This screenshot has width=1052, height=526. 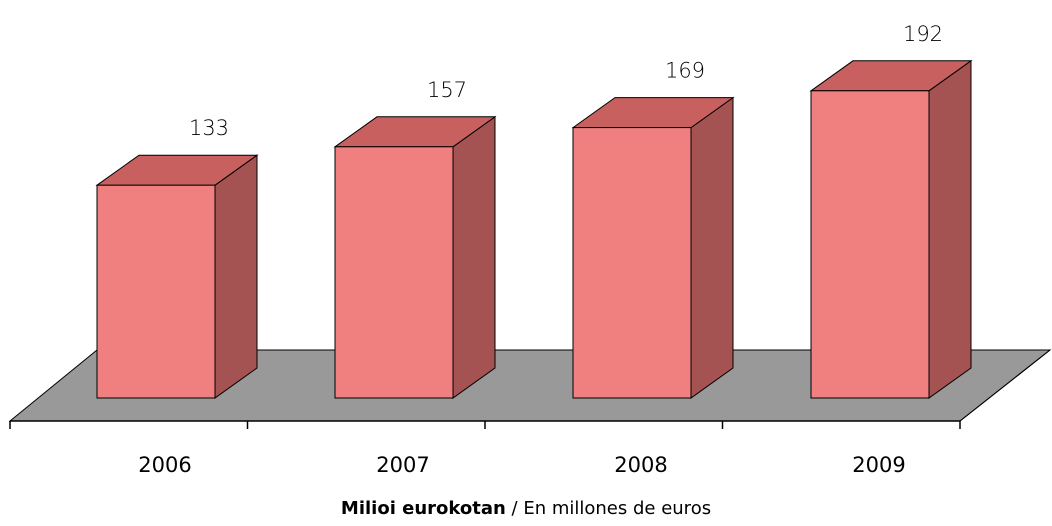 What do you see at coordinates (685, 71) in the screenshot?
I see `data-label: 169` at bounding box center [685, 71].